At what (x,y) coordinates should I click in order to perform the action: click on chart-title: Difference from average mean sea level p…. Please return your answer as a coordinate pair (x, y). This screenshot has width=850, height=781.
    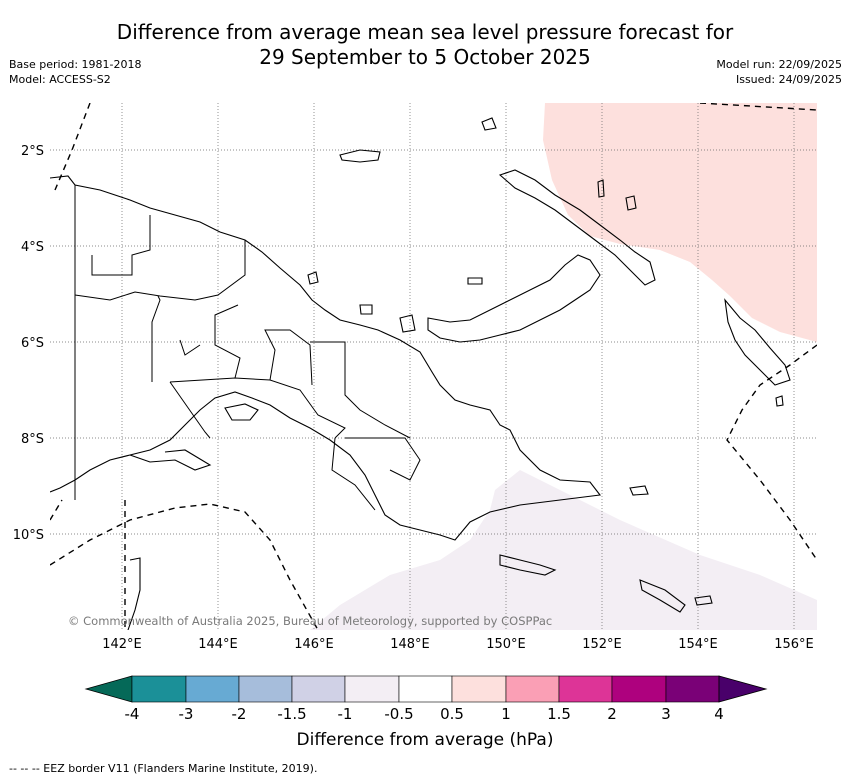
    Looking at the image, I should click on (425, 45).